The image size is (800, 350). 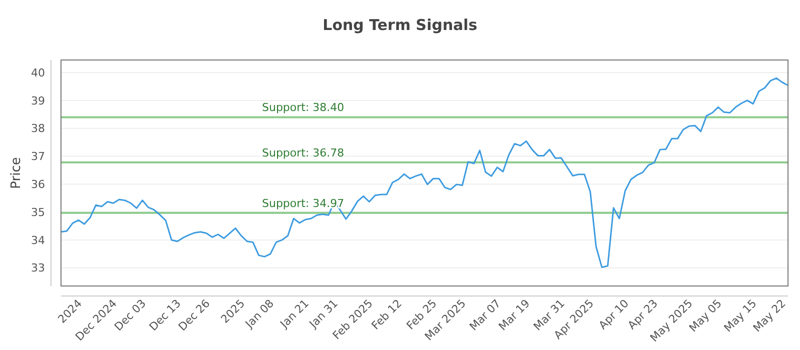 What do you see at coordinates (38, 101) in the screenshot?
I see `y-tick-label: 39` at bounding box center [38, 101].